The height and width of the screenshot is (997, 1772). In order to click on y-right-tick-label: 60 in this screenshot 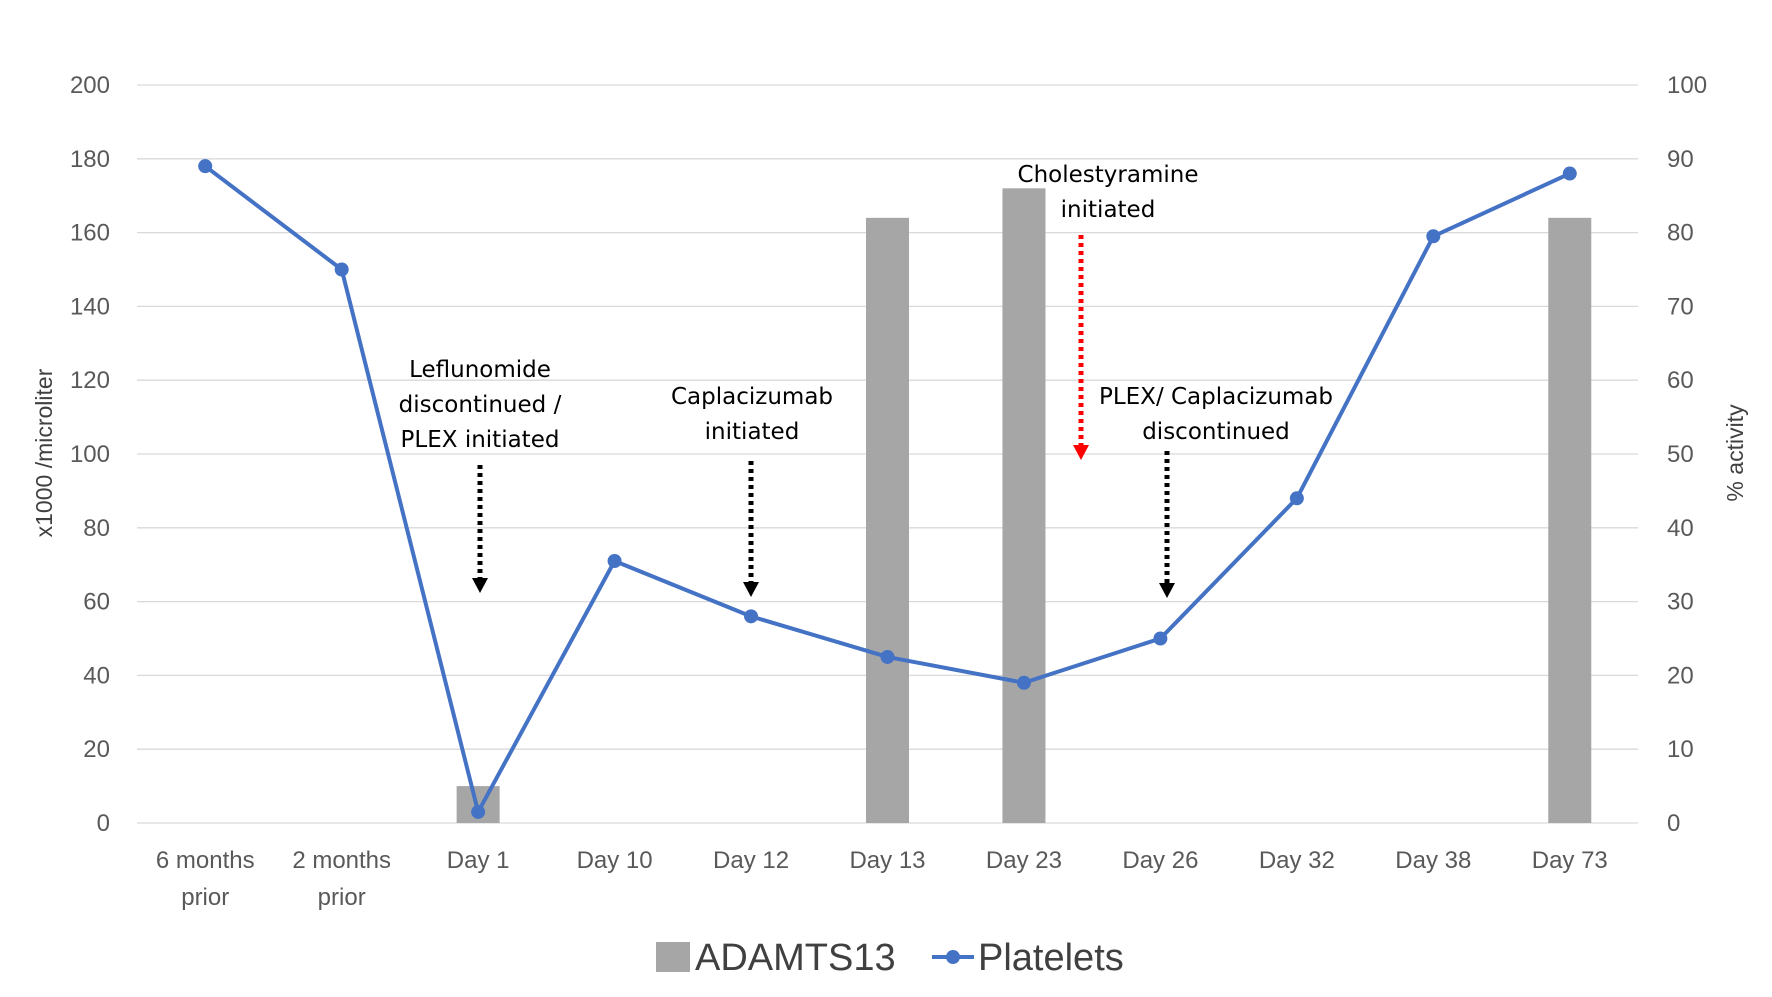, I will do `click(1680, 380)`.